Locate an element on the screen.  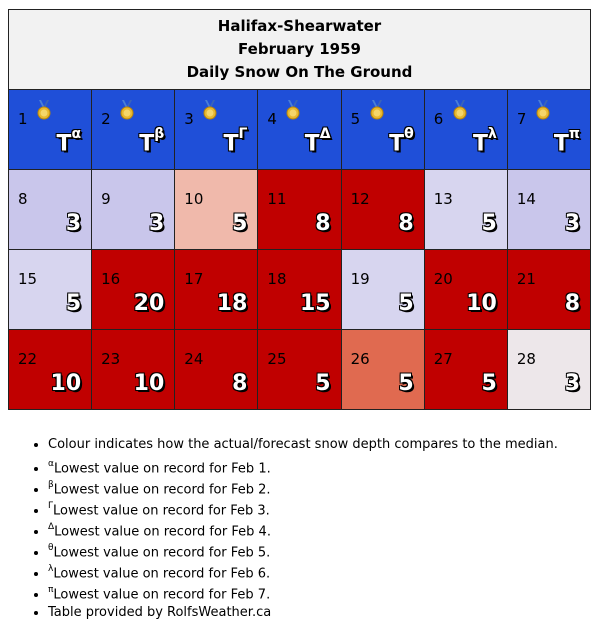
day-number: 16 is located at coordinates (111, 279).